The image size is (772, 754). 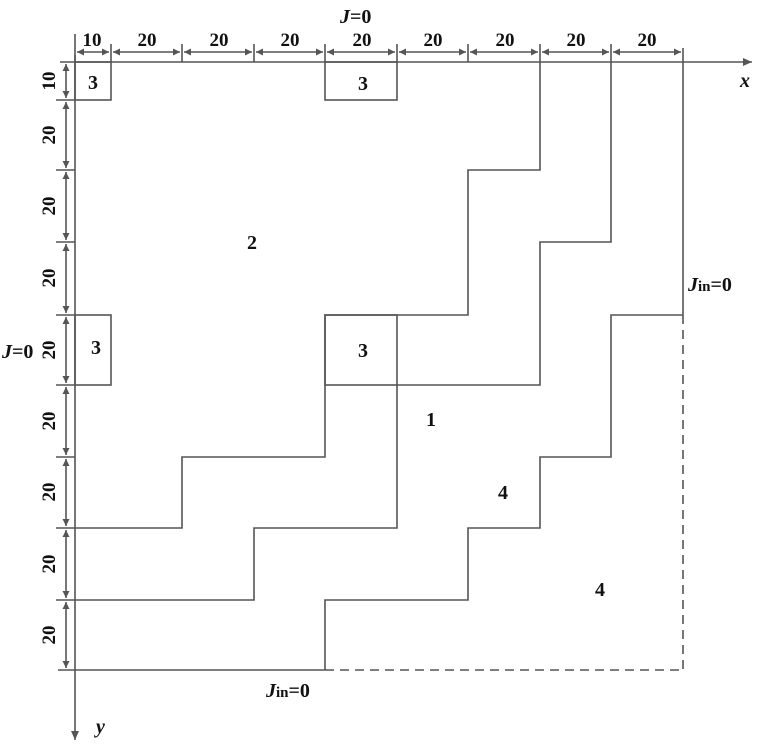 I want to click on top-dim-label-5: 20, so click(x=362, y=40).